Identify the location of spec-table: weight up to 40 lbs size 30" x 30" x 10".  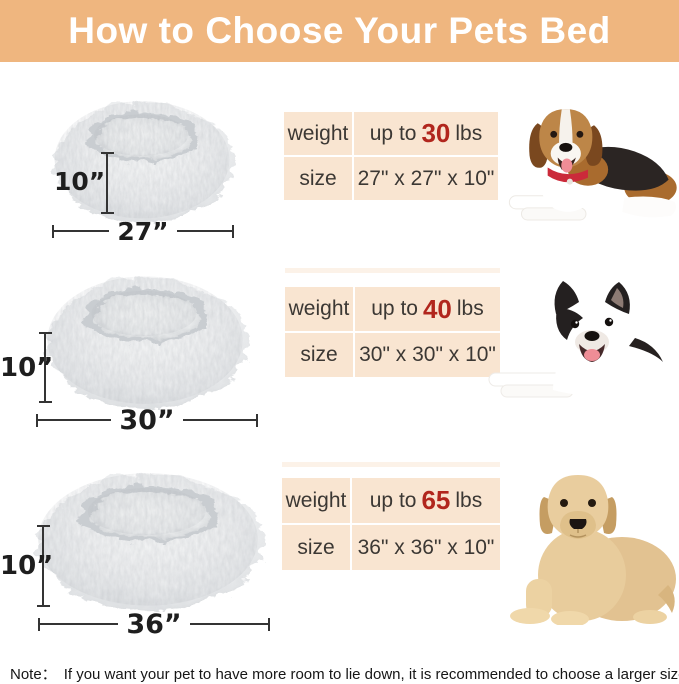
(392, 332).